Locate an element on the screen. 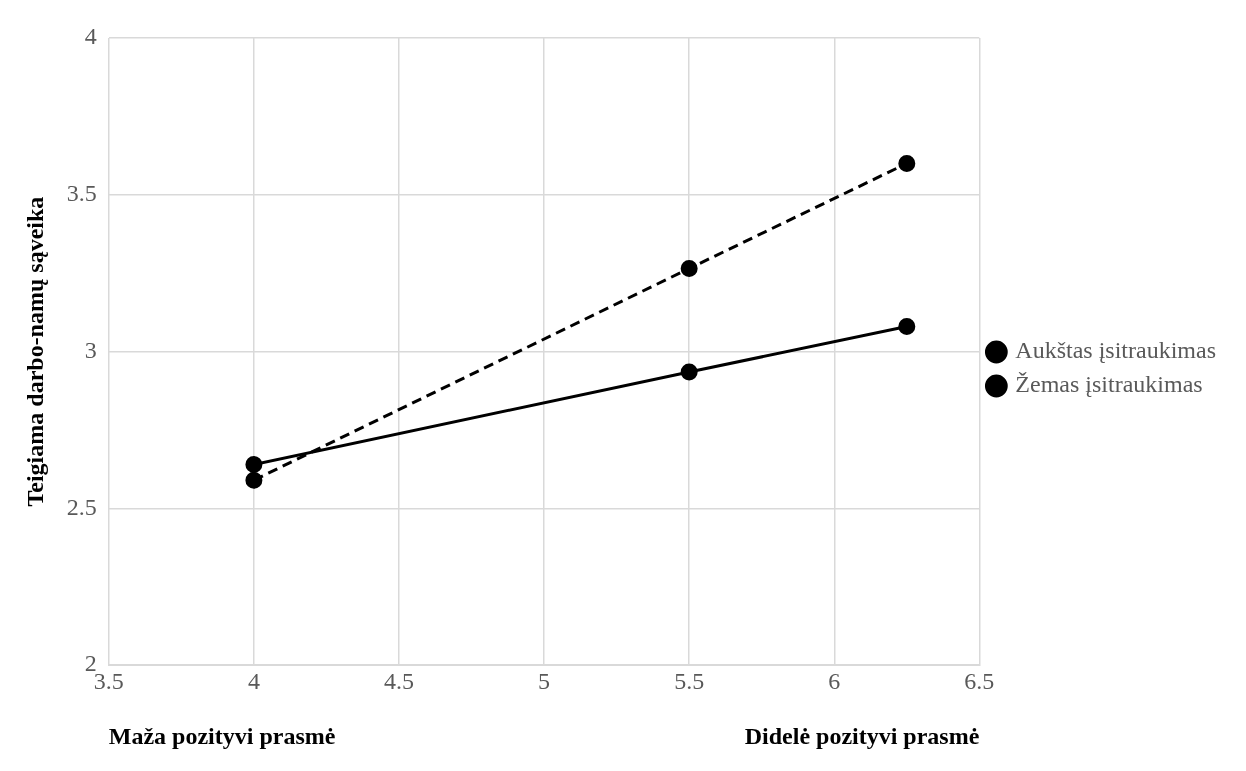 Image resolution: width=1246 pixels, height=771 pixels. legend-label: Žemas įsitraukimas is located at coordinates (1109, 384).